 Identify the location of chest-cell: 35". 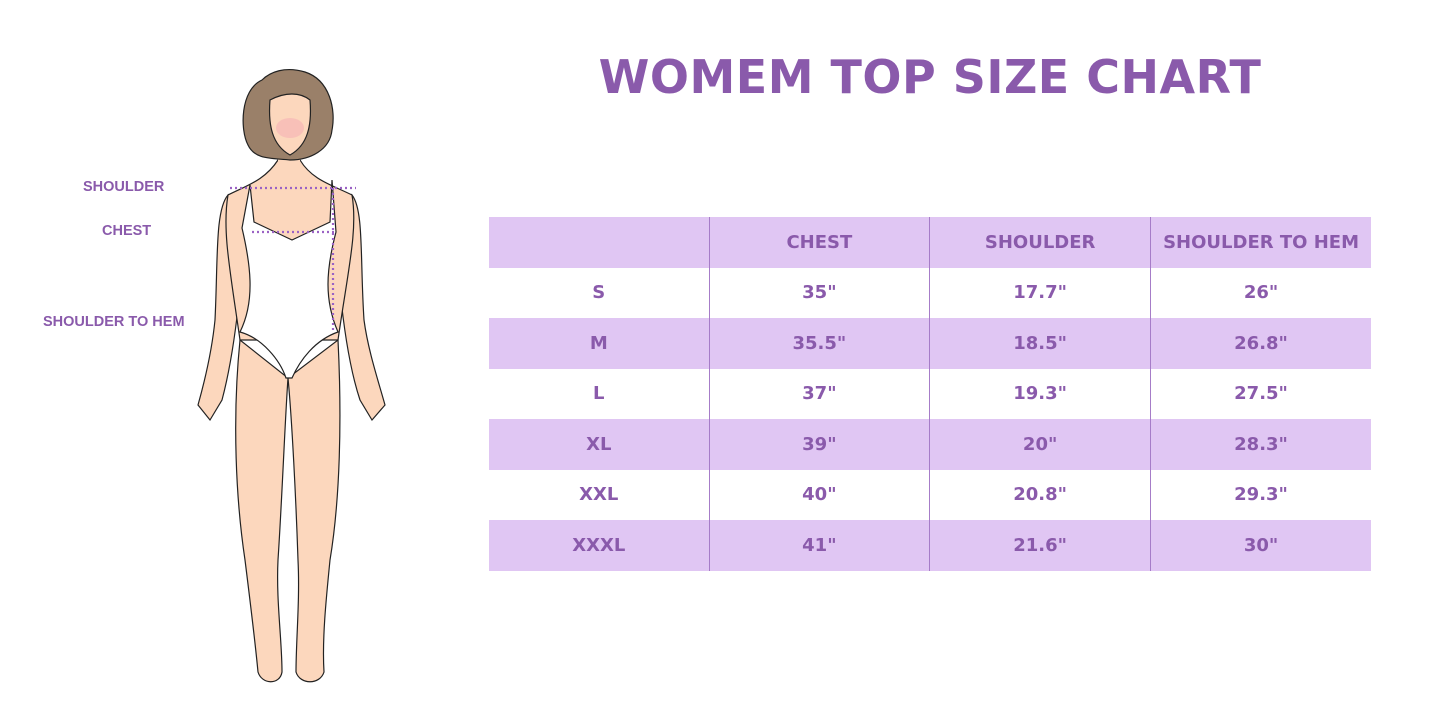
(819, 292).